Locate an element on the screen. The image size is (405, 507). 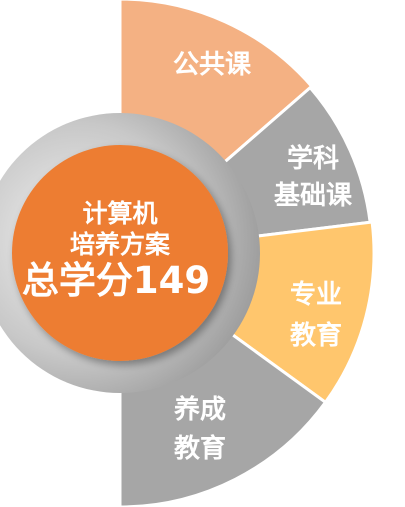
segment-label-cultivation-line1: 养成 is located at coordinates (199, 409).